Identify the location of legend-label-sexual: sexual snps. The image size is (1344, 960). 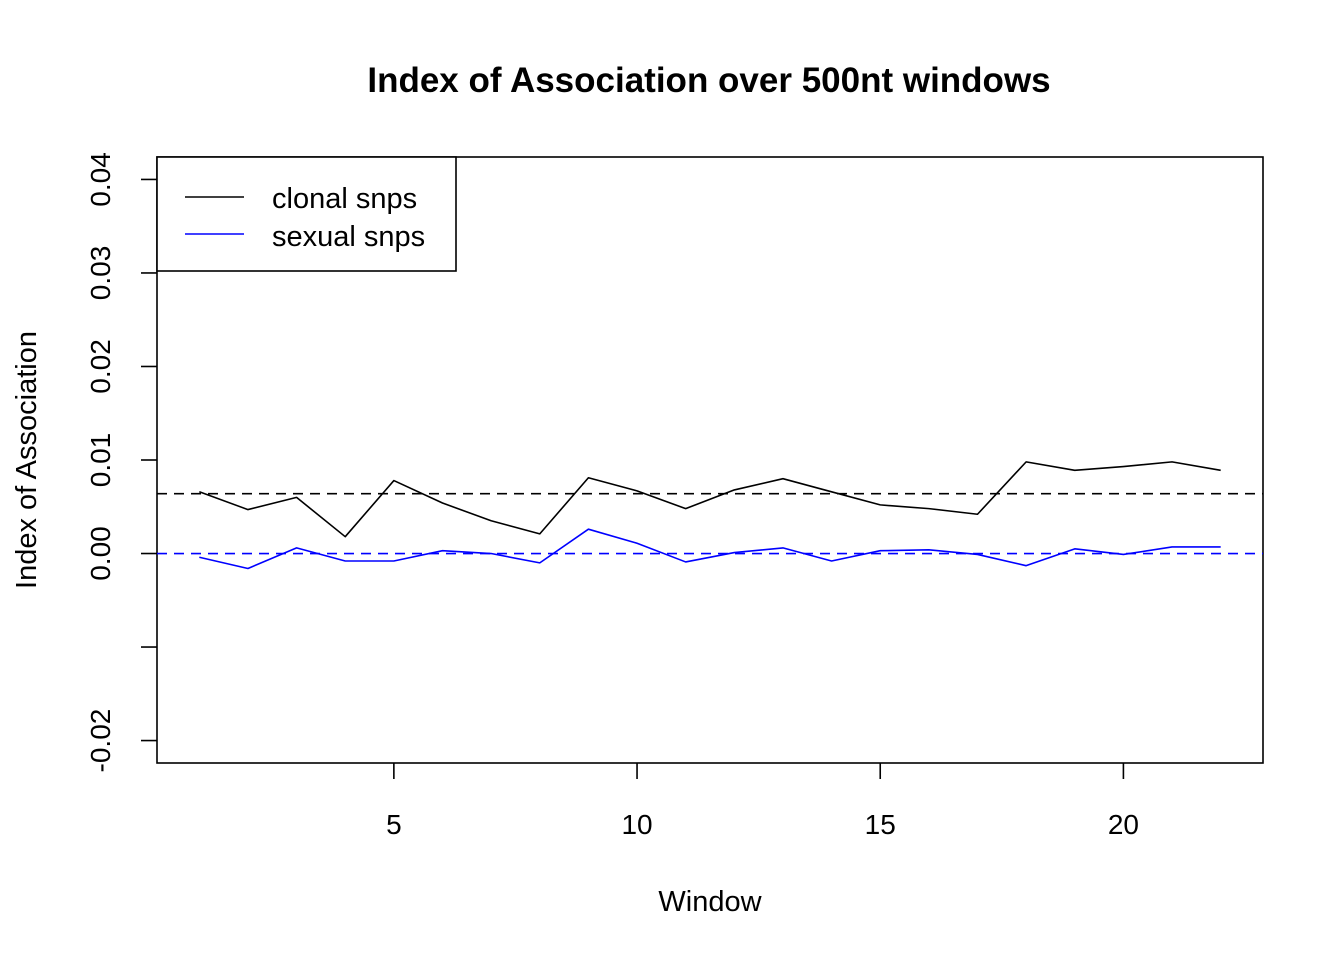
(348, 237).